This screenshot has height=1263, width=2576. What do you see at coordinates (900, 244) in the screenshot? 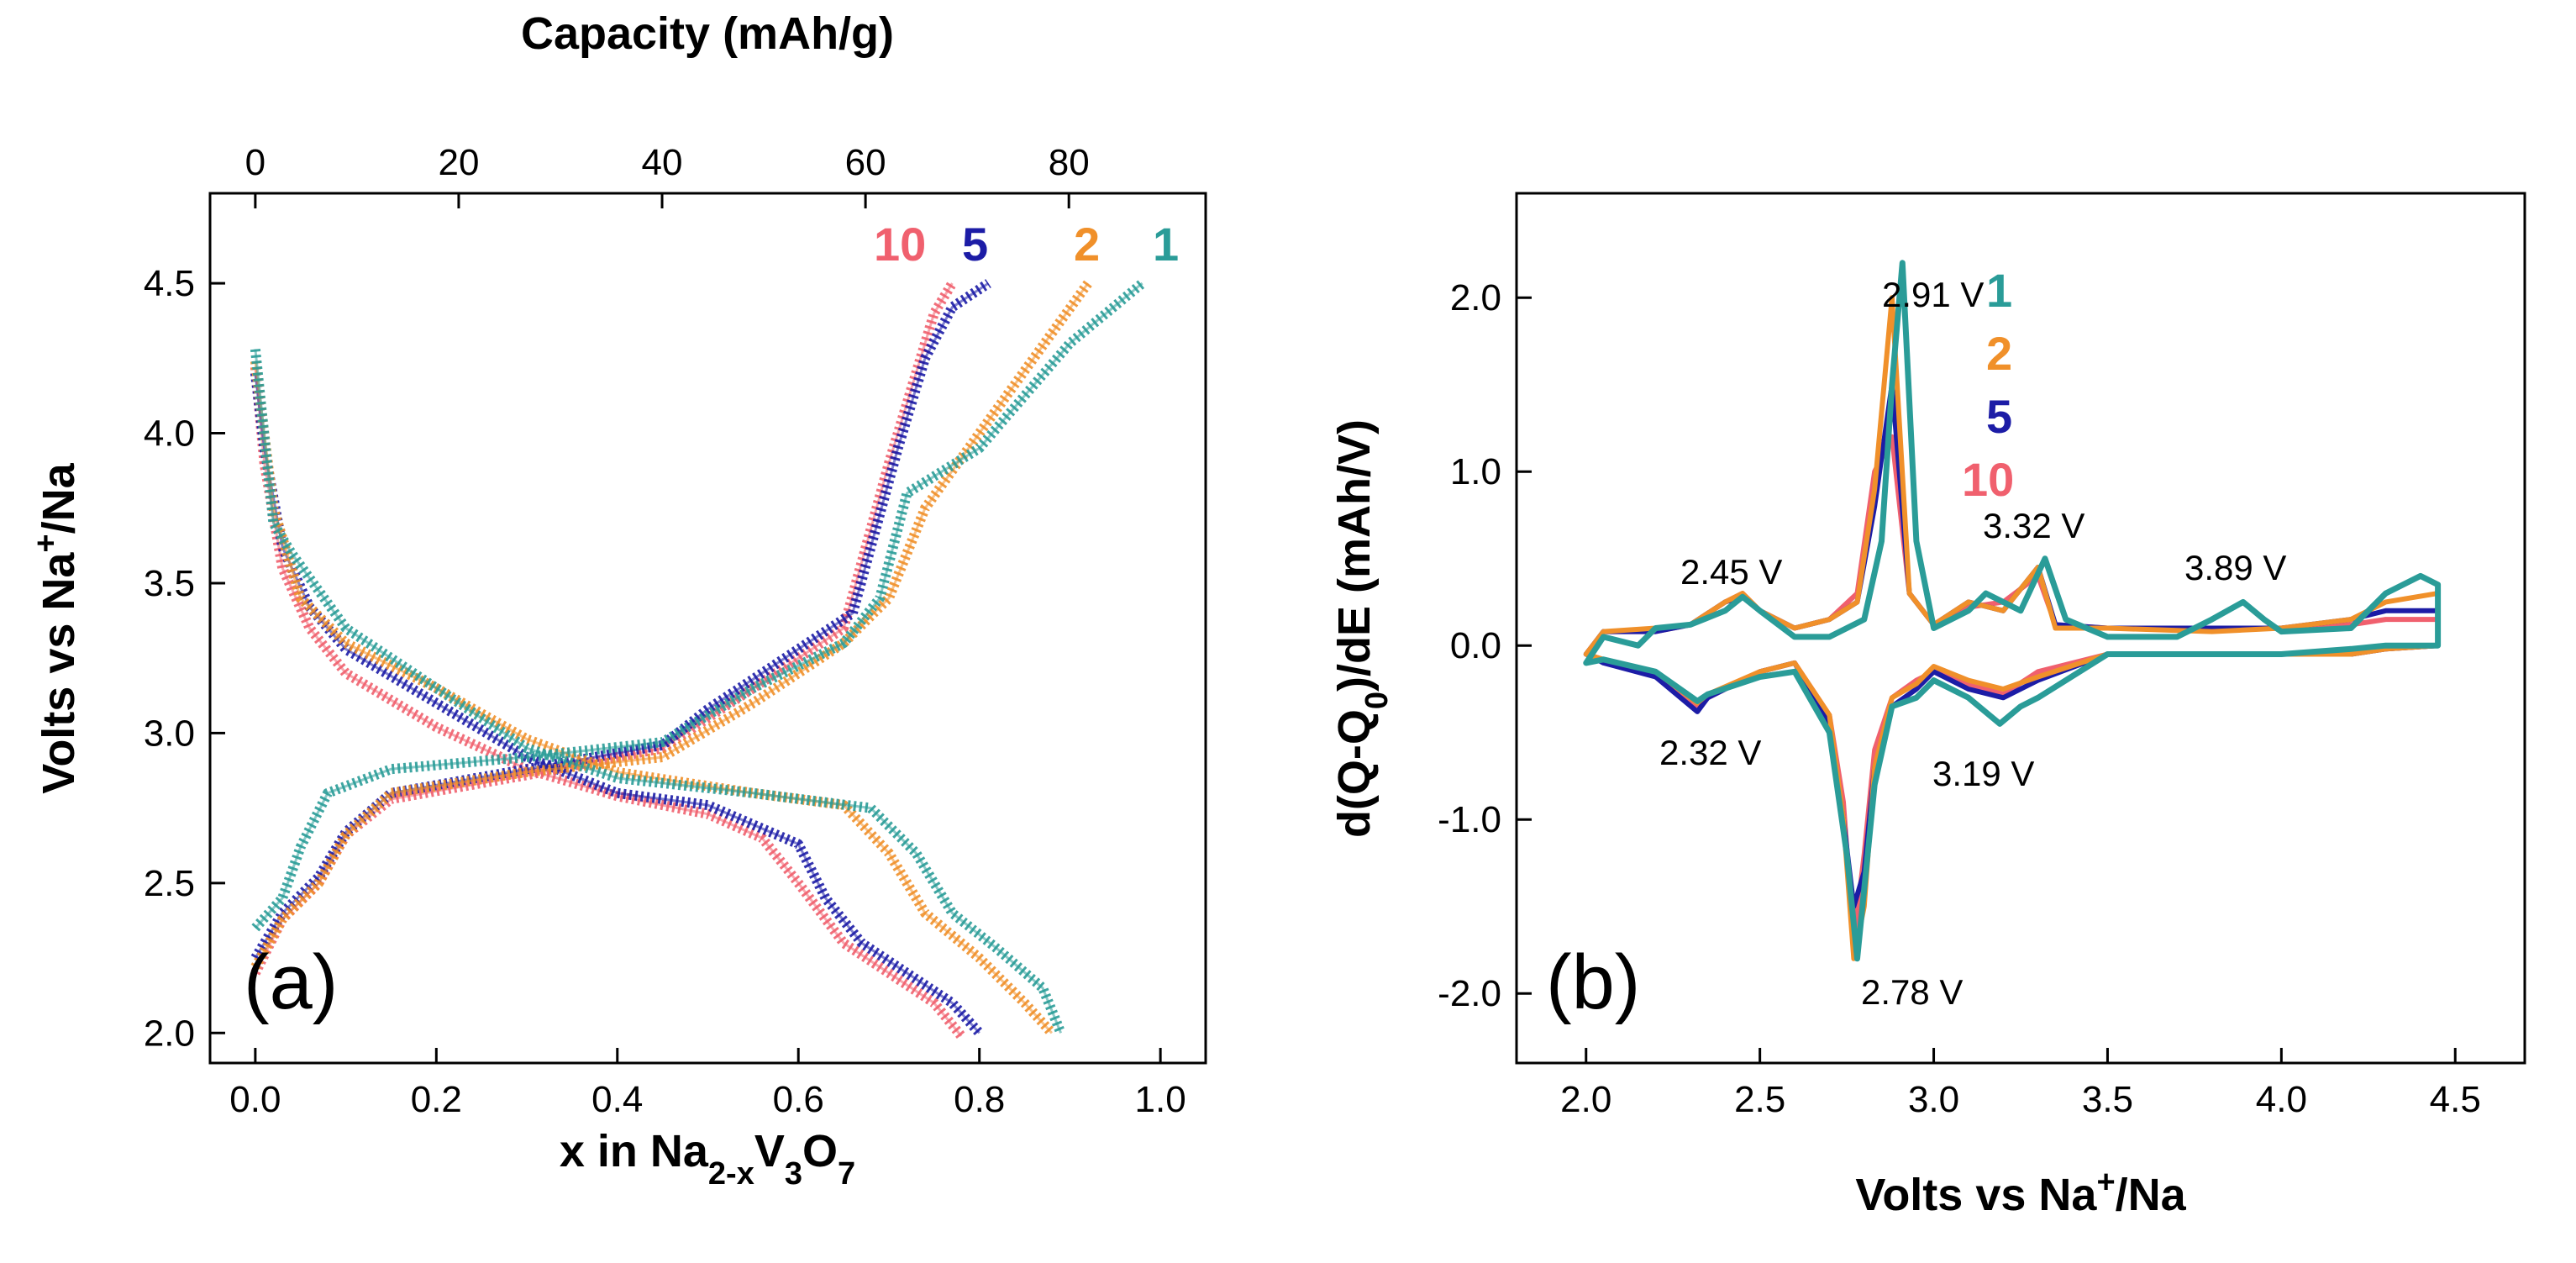
I see `panel-a-cycle-label-10: 10` at bounding box center [900, 244].